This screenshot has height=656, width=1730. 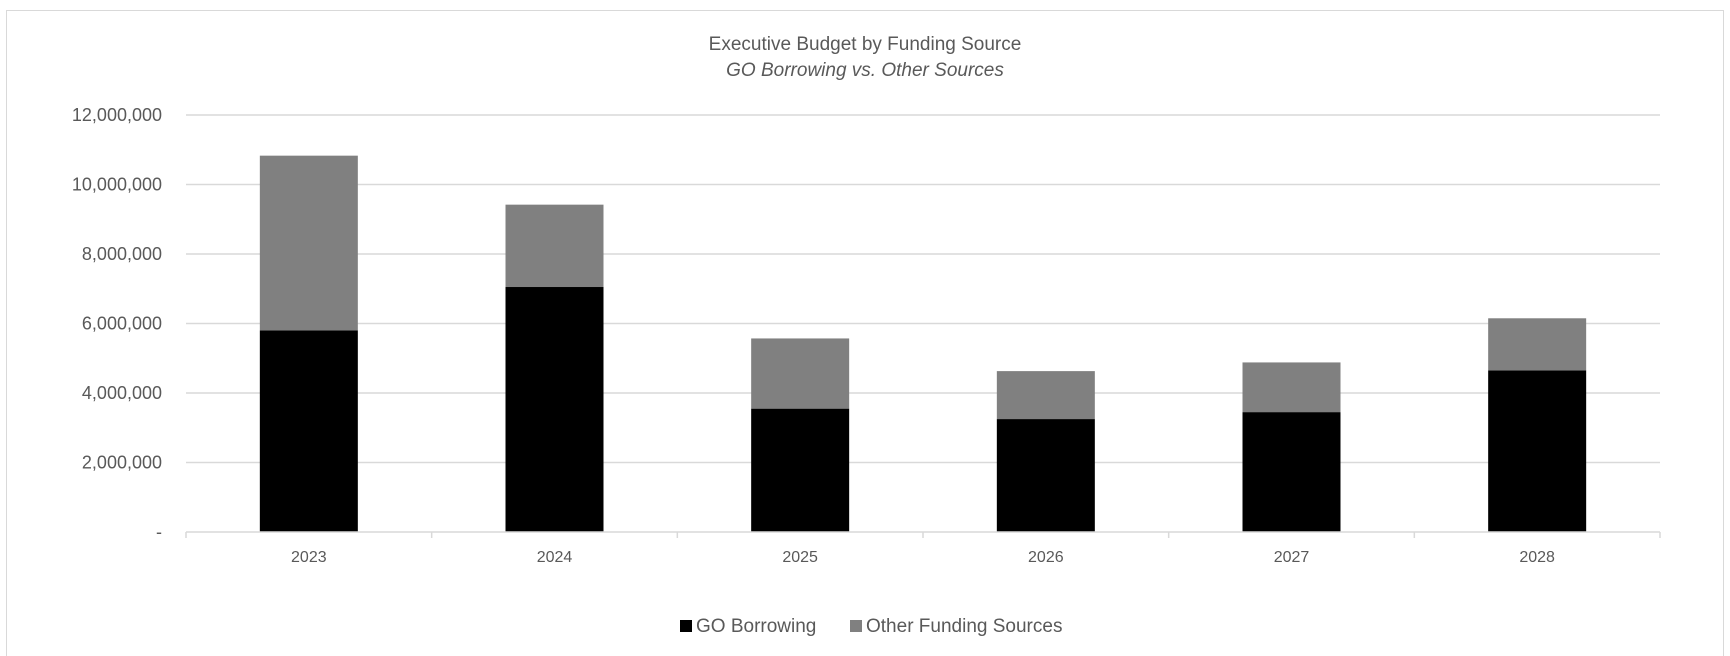 What do you see at coordinates (856, 626) in the screenshot?
I see `legend-swatch-other-funding` at bounding box center [856, 626].